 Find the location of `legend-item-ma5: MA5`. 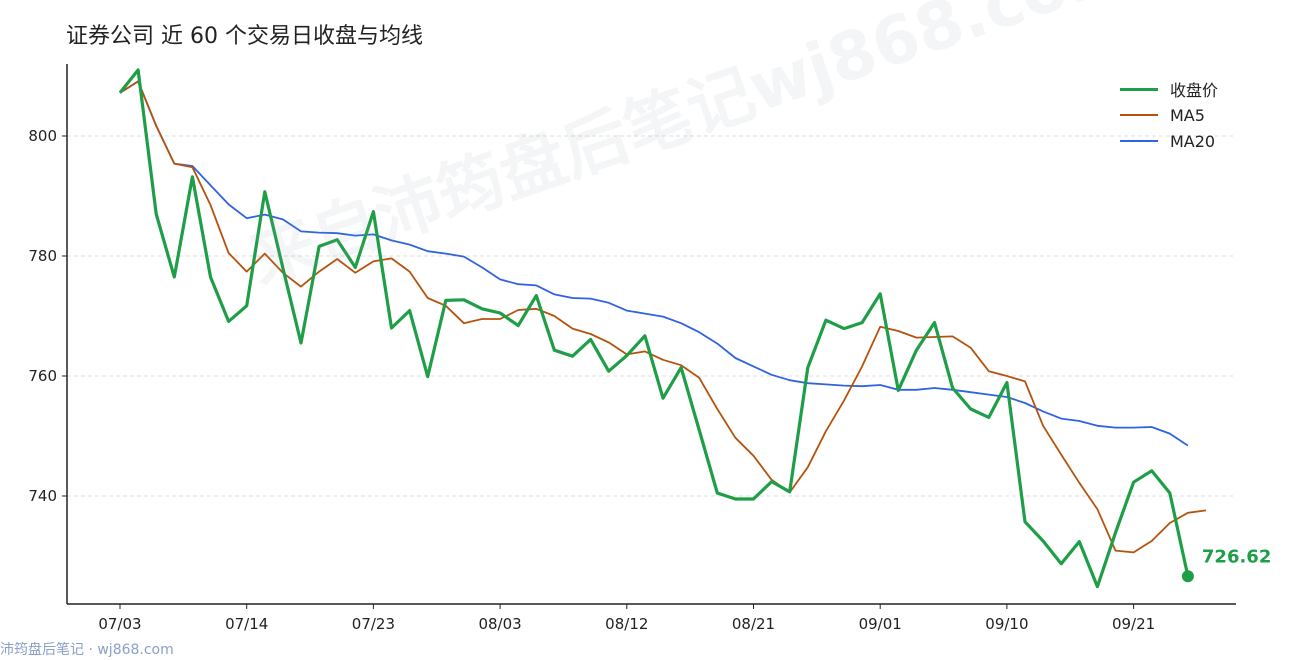

legend-item-ma5: MA5 is located at coordinates (1169, 115).